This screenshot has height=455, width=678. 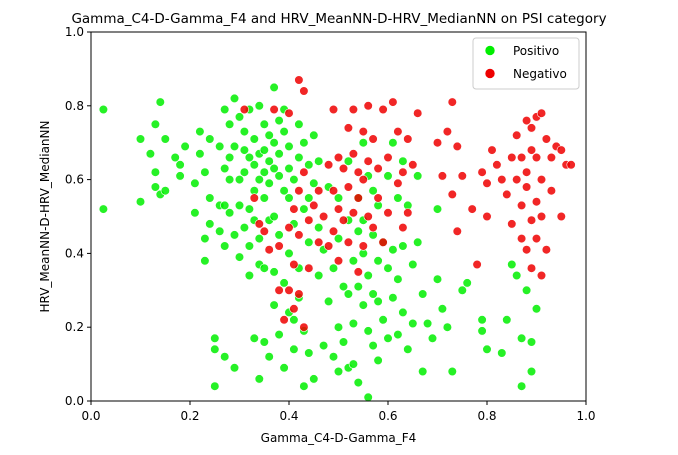 I want to click on y-tick-label: 0.0, so click(x=74, y=401).